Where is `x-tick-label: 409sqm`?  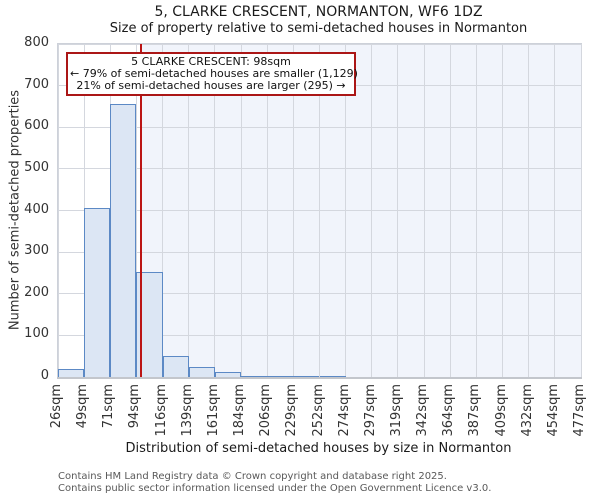
x-tick-label: 409sqm is located at coordinates (501, 410).